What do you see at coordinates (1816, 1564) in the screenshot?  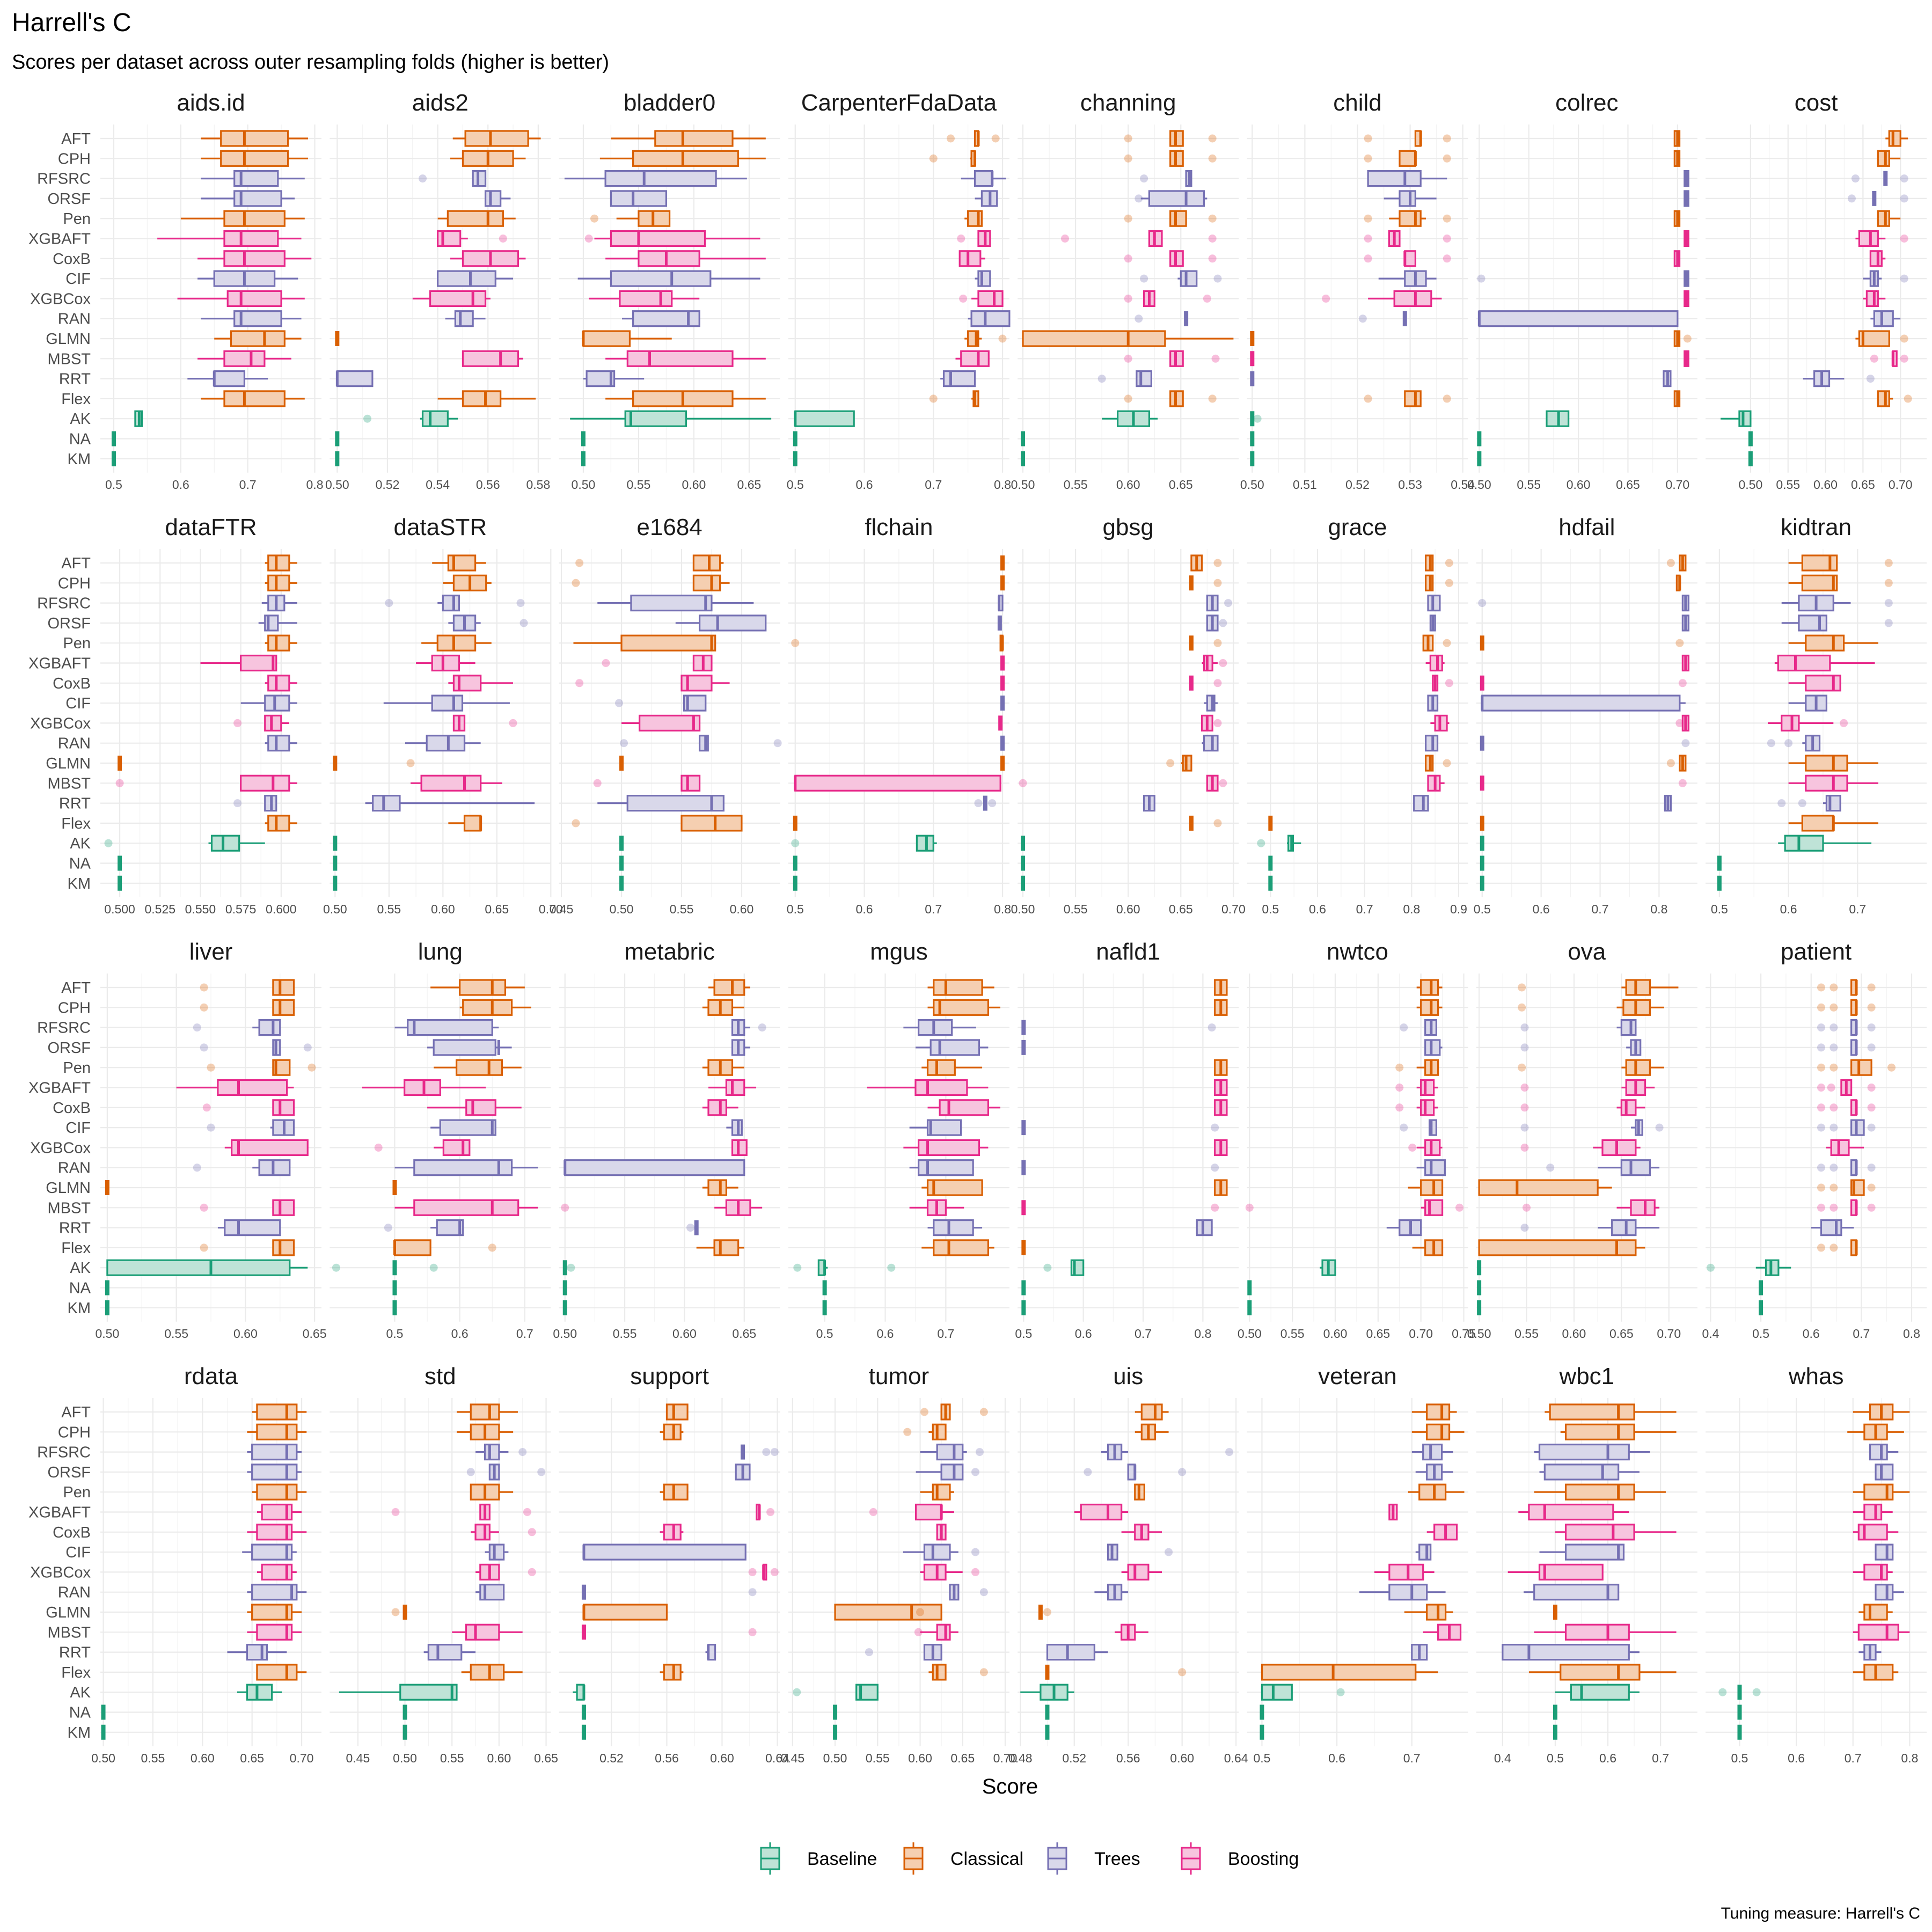 I see `panel-whas: whas 0.5 0.6 0.7 0.8` at bounding box center [1816, 1564].